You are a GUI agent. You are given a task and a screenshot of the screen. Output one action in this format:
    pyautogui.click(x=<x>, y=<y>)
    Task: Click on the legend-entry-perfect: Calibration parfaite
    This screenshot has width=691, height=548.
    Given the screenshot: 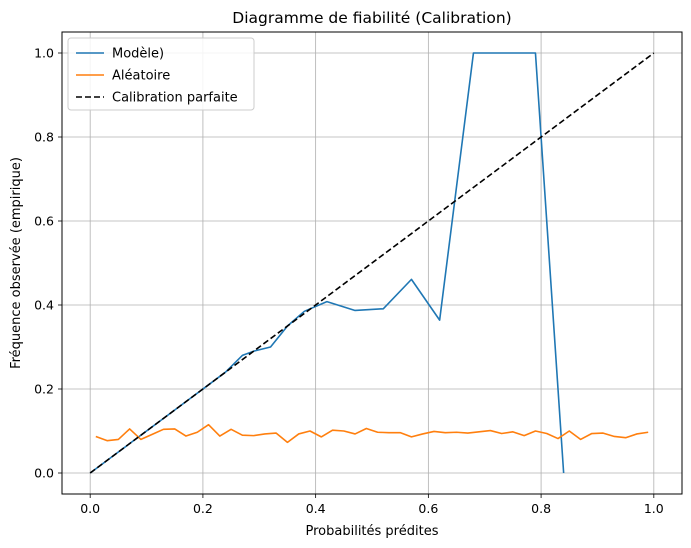 What is the action you would take?
    pyautogui.click(x=157, y=98)
    